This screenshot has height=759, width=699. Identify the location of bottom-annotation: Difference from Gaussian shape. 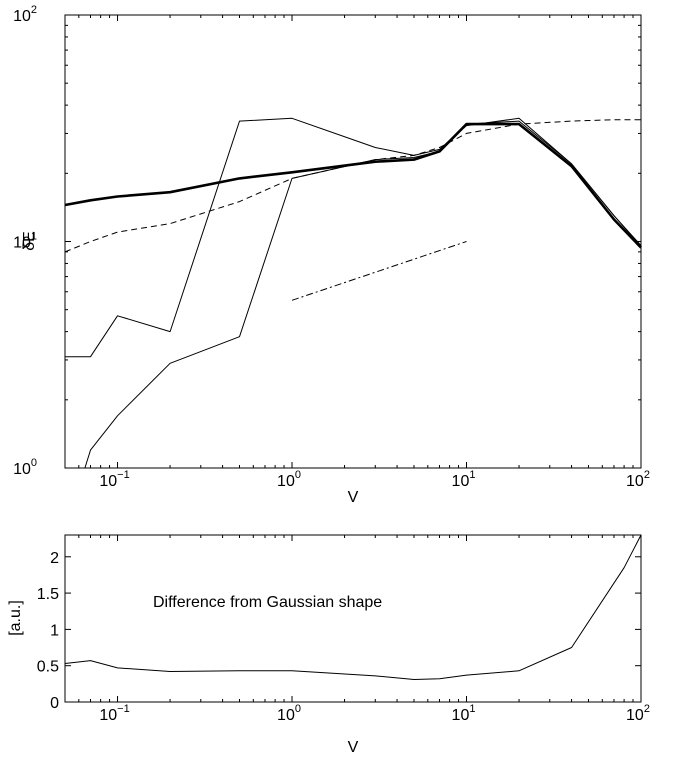
(267, 602).